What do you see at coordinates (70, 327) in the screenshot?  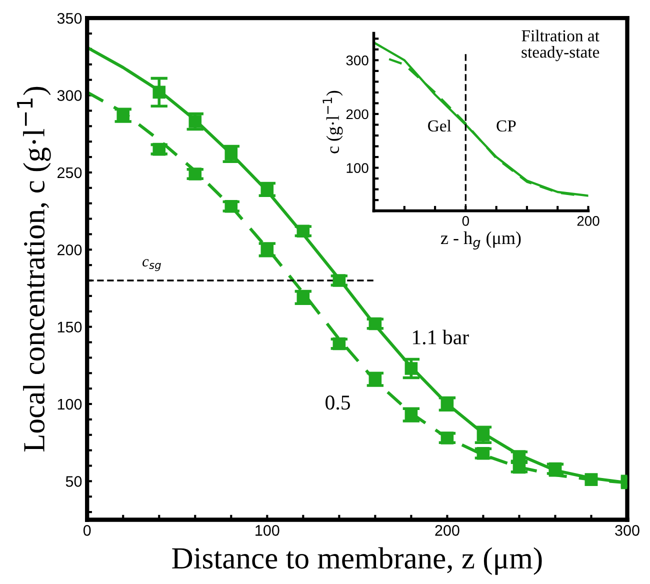 I see `y-tick-label: 150` at bounding box center [70, 327].